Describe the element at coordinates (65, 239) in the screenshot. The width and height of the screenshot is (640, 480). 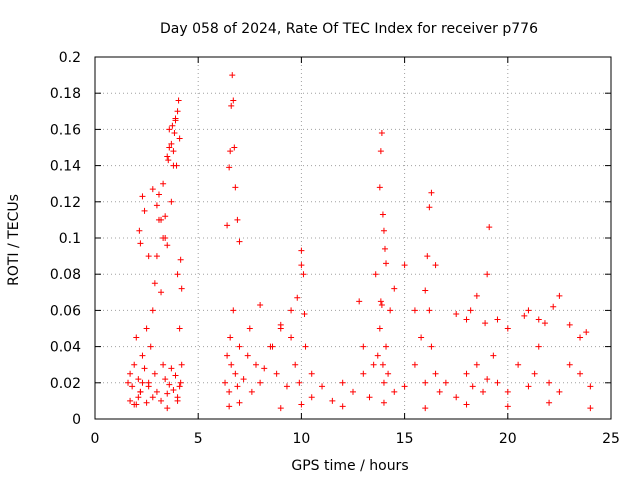
I see `y-tick-labels: 0 0.02 0.04 0.06 0.08 0.1 0.12 0.14 0.16 0.18 0.2` at that location.